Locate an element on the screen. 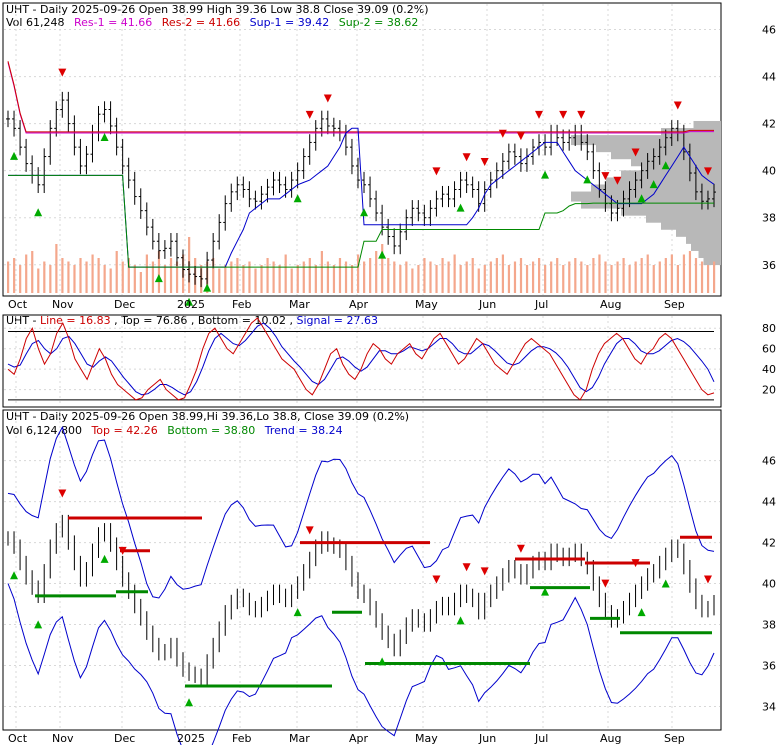 The width and height of the screenshot is (780, 745). price-y-tick-label: 46 is located at coordinates (769, 30).